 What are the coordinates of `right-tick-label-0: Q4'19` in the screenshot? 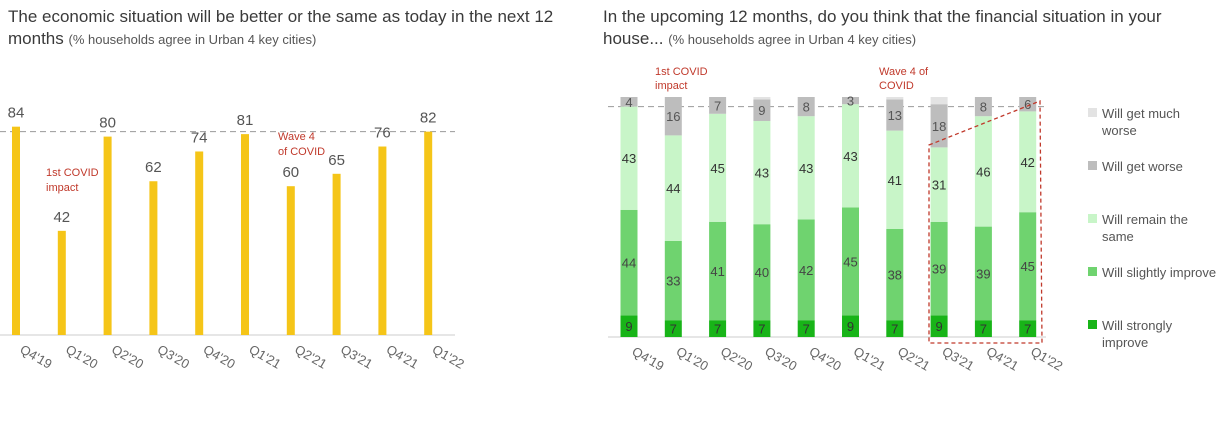 It's located at (648, 359).